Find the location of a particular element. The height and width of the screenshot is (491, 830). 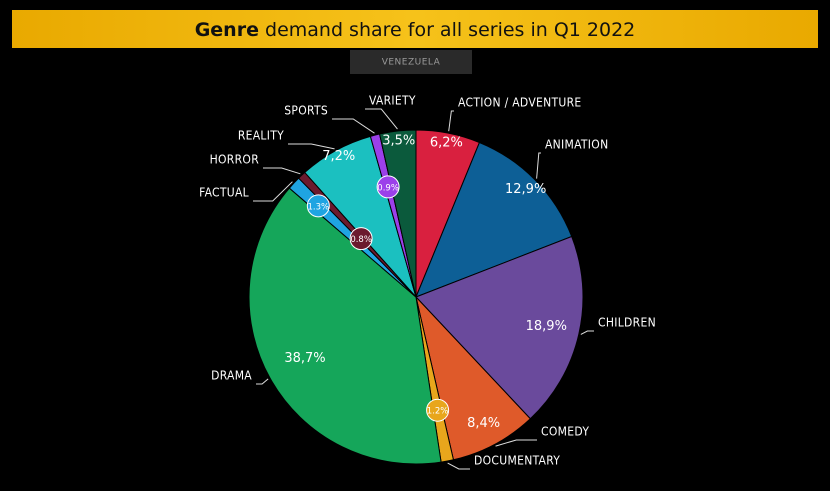

value-label: 1.2% is located at coordinates (438, 412).